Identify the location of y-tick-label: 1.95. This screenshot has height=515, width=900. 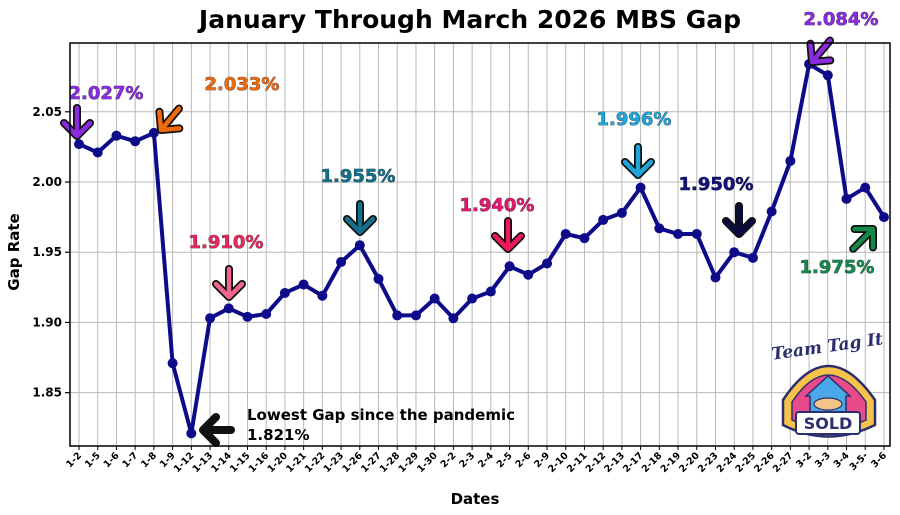
(47, 252).